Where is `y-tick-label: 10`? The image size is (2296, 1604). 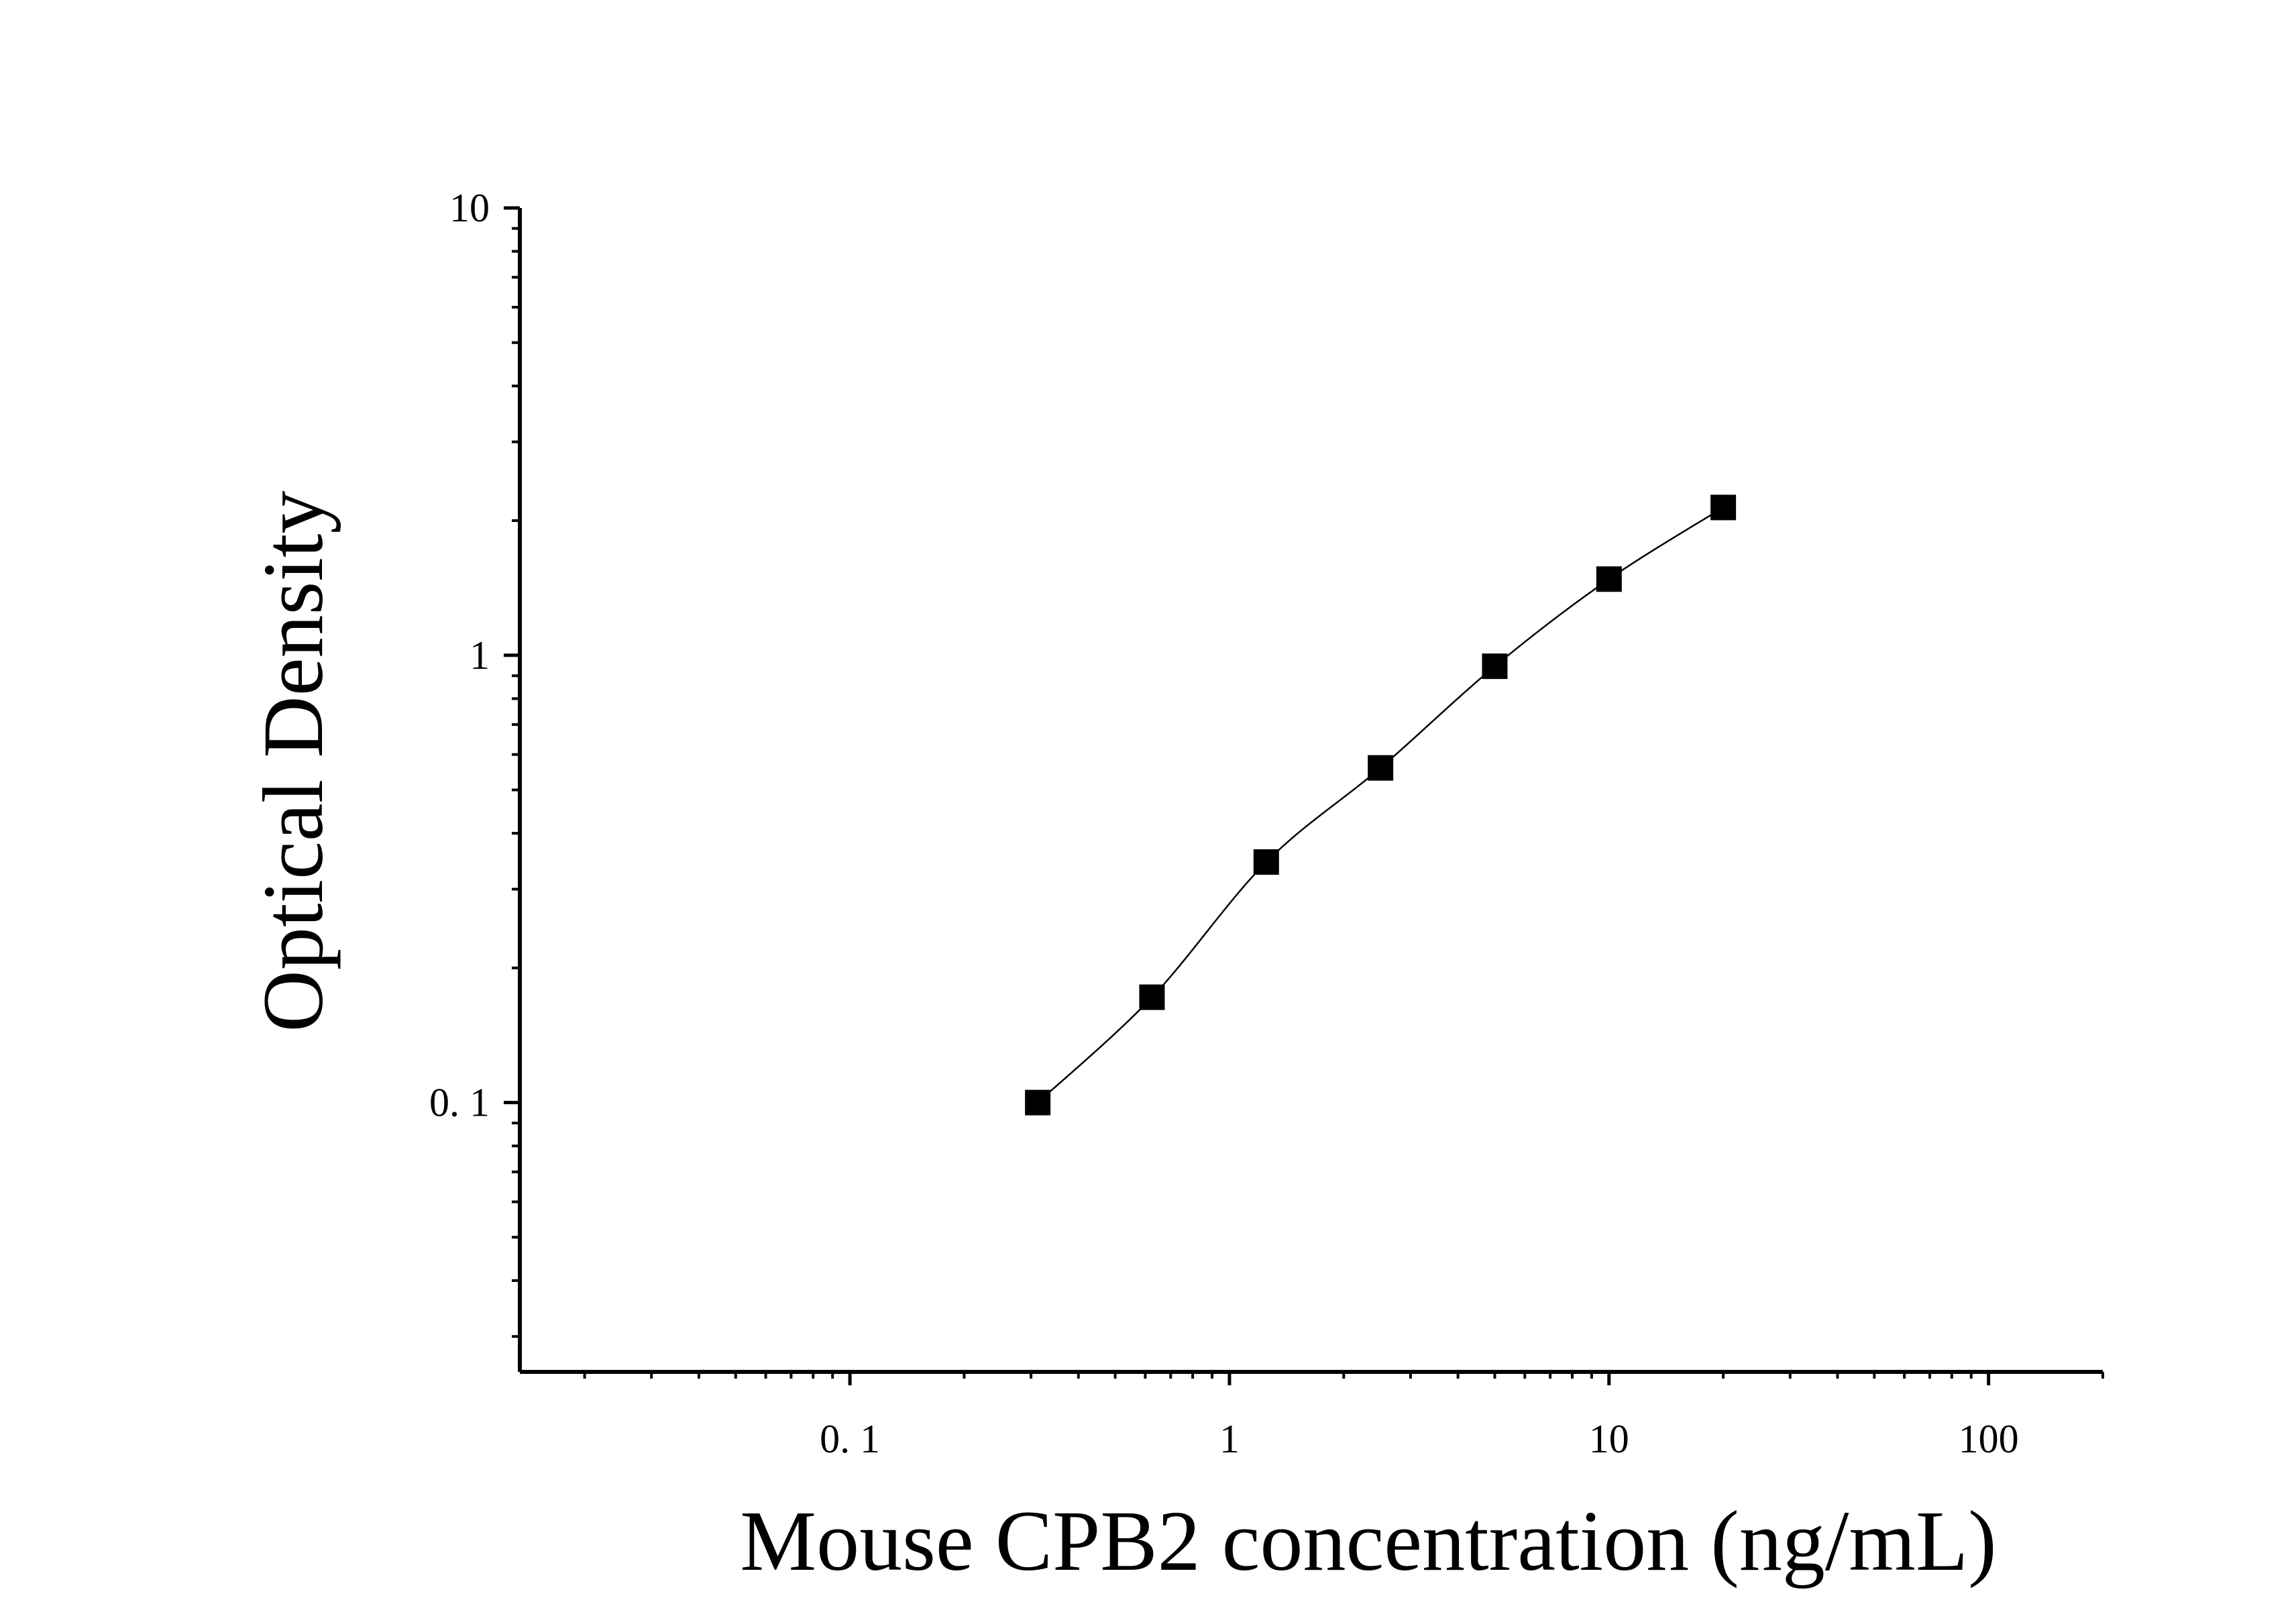 y-tick-label: 10 is located at coordinates (470, 208).